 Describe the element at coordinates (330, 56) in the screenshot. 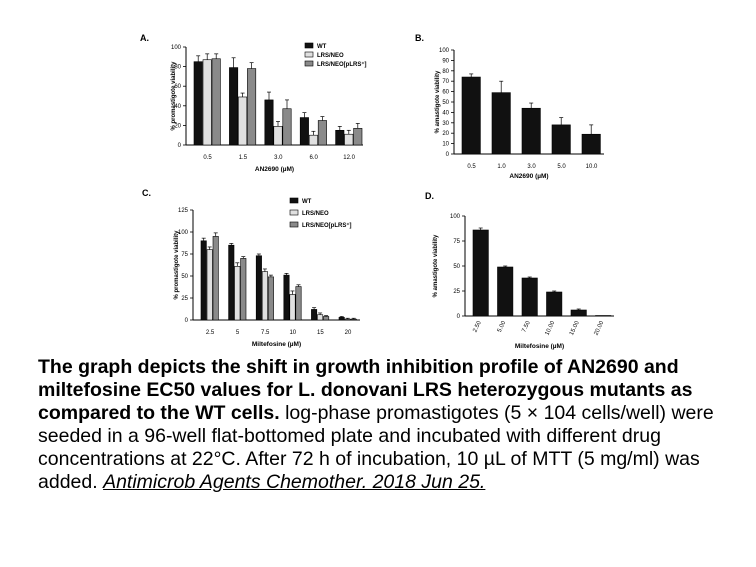

I see `panel-a-legend-label: LRS/NEO` at that location.